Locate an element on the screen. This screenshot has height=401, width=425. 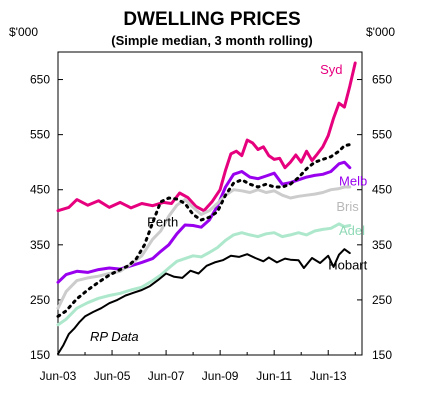
series-label-perth: Perth is located at coordinates (162, 222).